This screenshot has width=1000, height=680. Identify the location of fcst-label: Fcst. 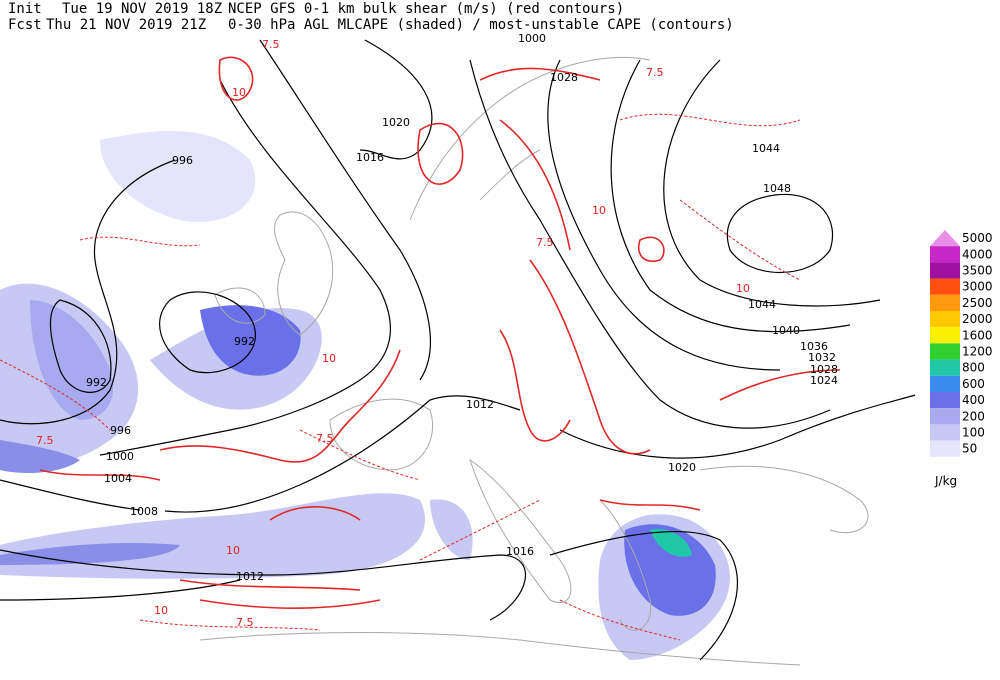
(25, 25).